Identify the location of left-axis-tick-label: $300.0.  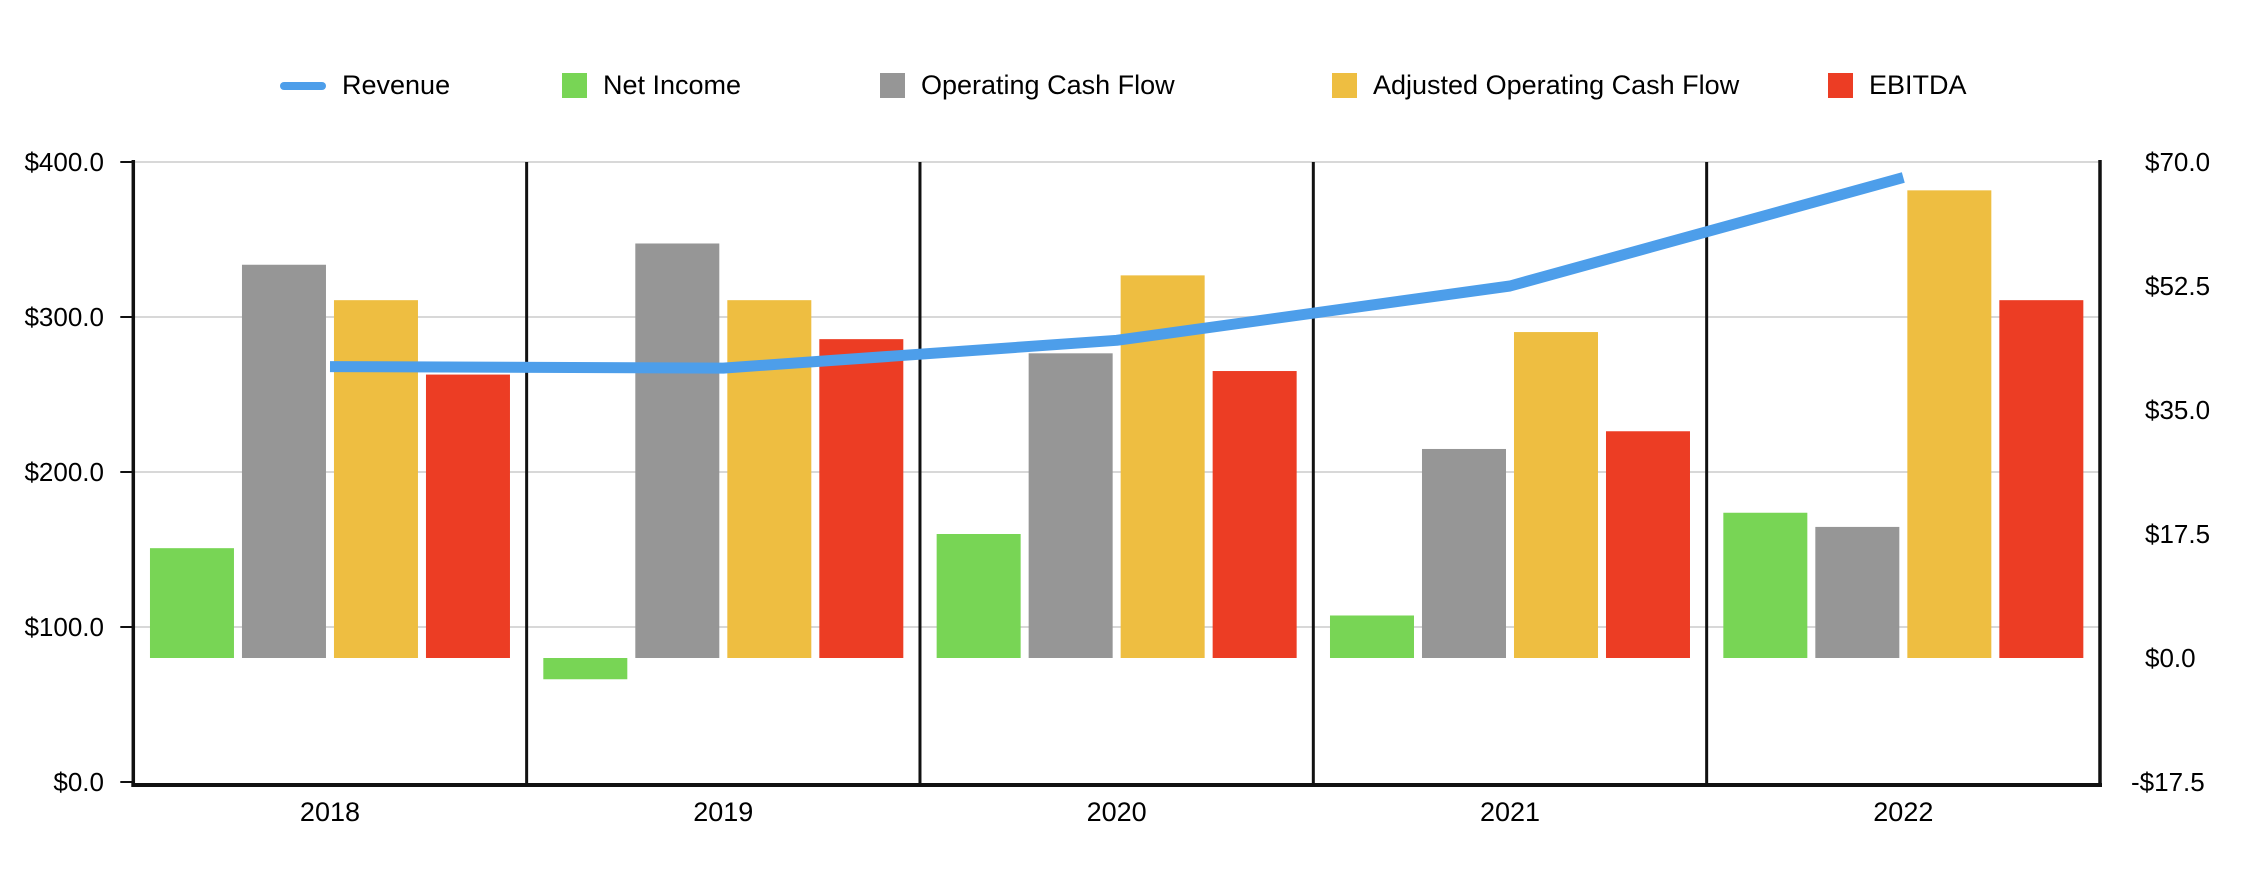
(64, 317).